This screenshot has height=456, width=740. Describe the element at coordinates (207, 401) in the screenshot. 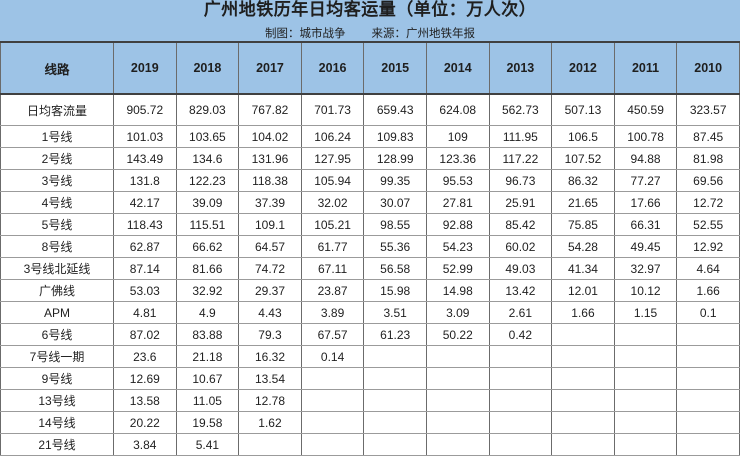

I see `table-cell: 11.05` at that location.